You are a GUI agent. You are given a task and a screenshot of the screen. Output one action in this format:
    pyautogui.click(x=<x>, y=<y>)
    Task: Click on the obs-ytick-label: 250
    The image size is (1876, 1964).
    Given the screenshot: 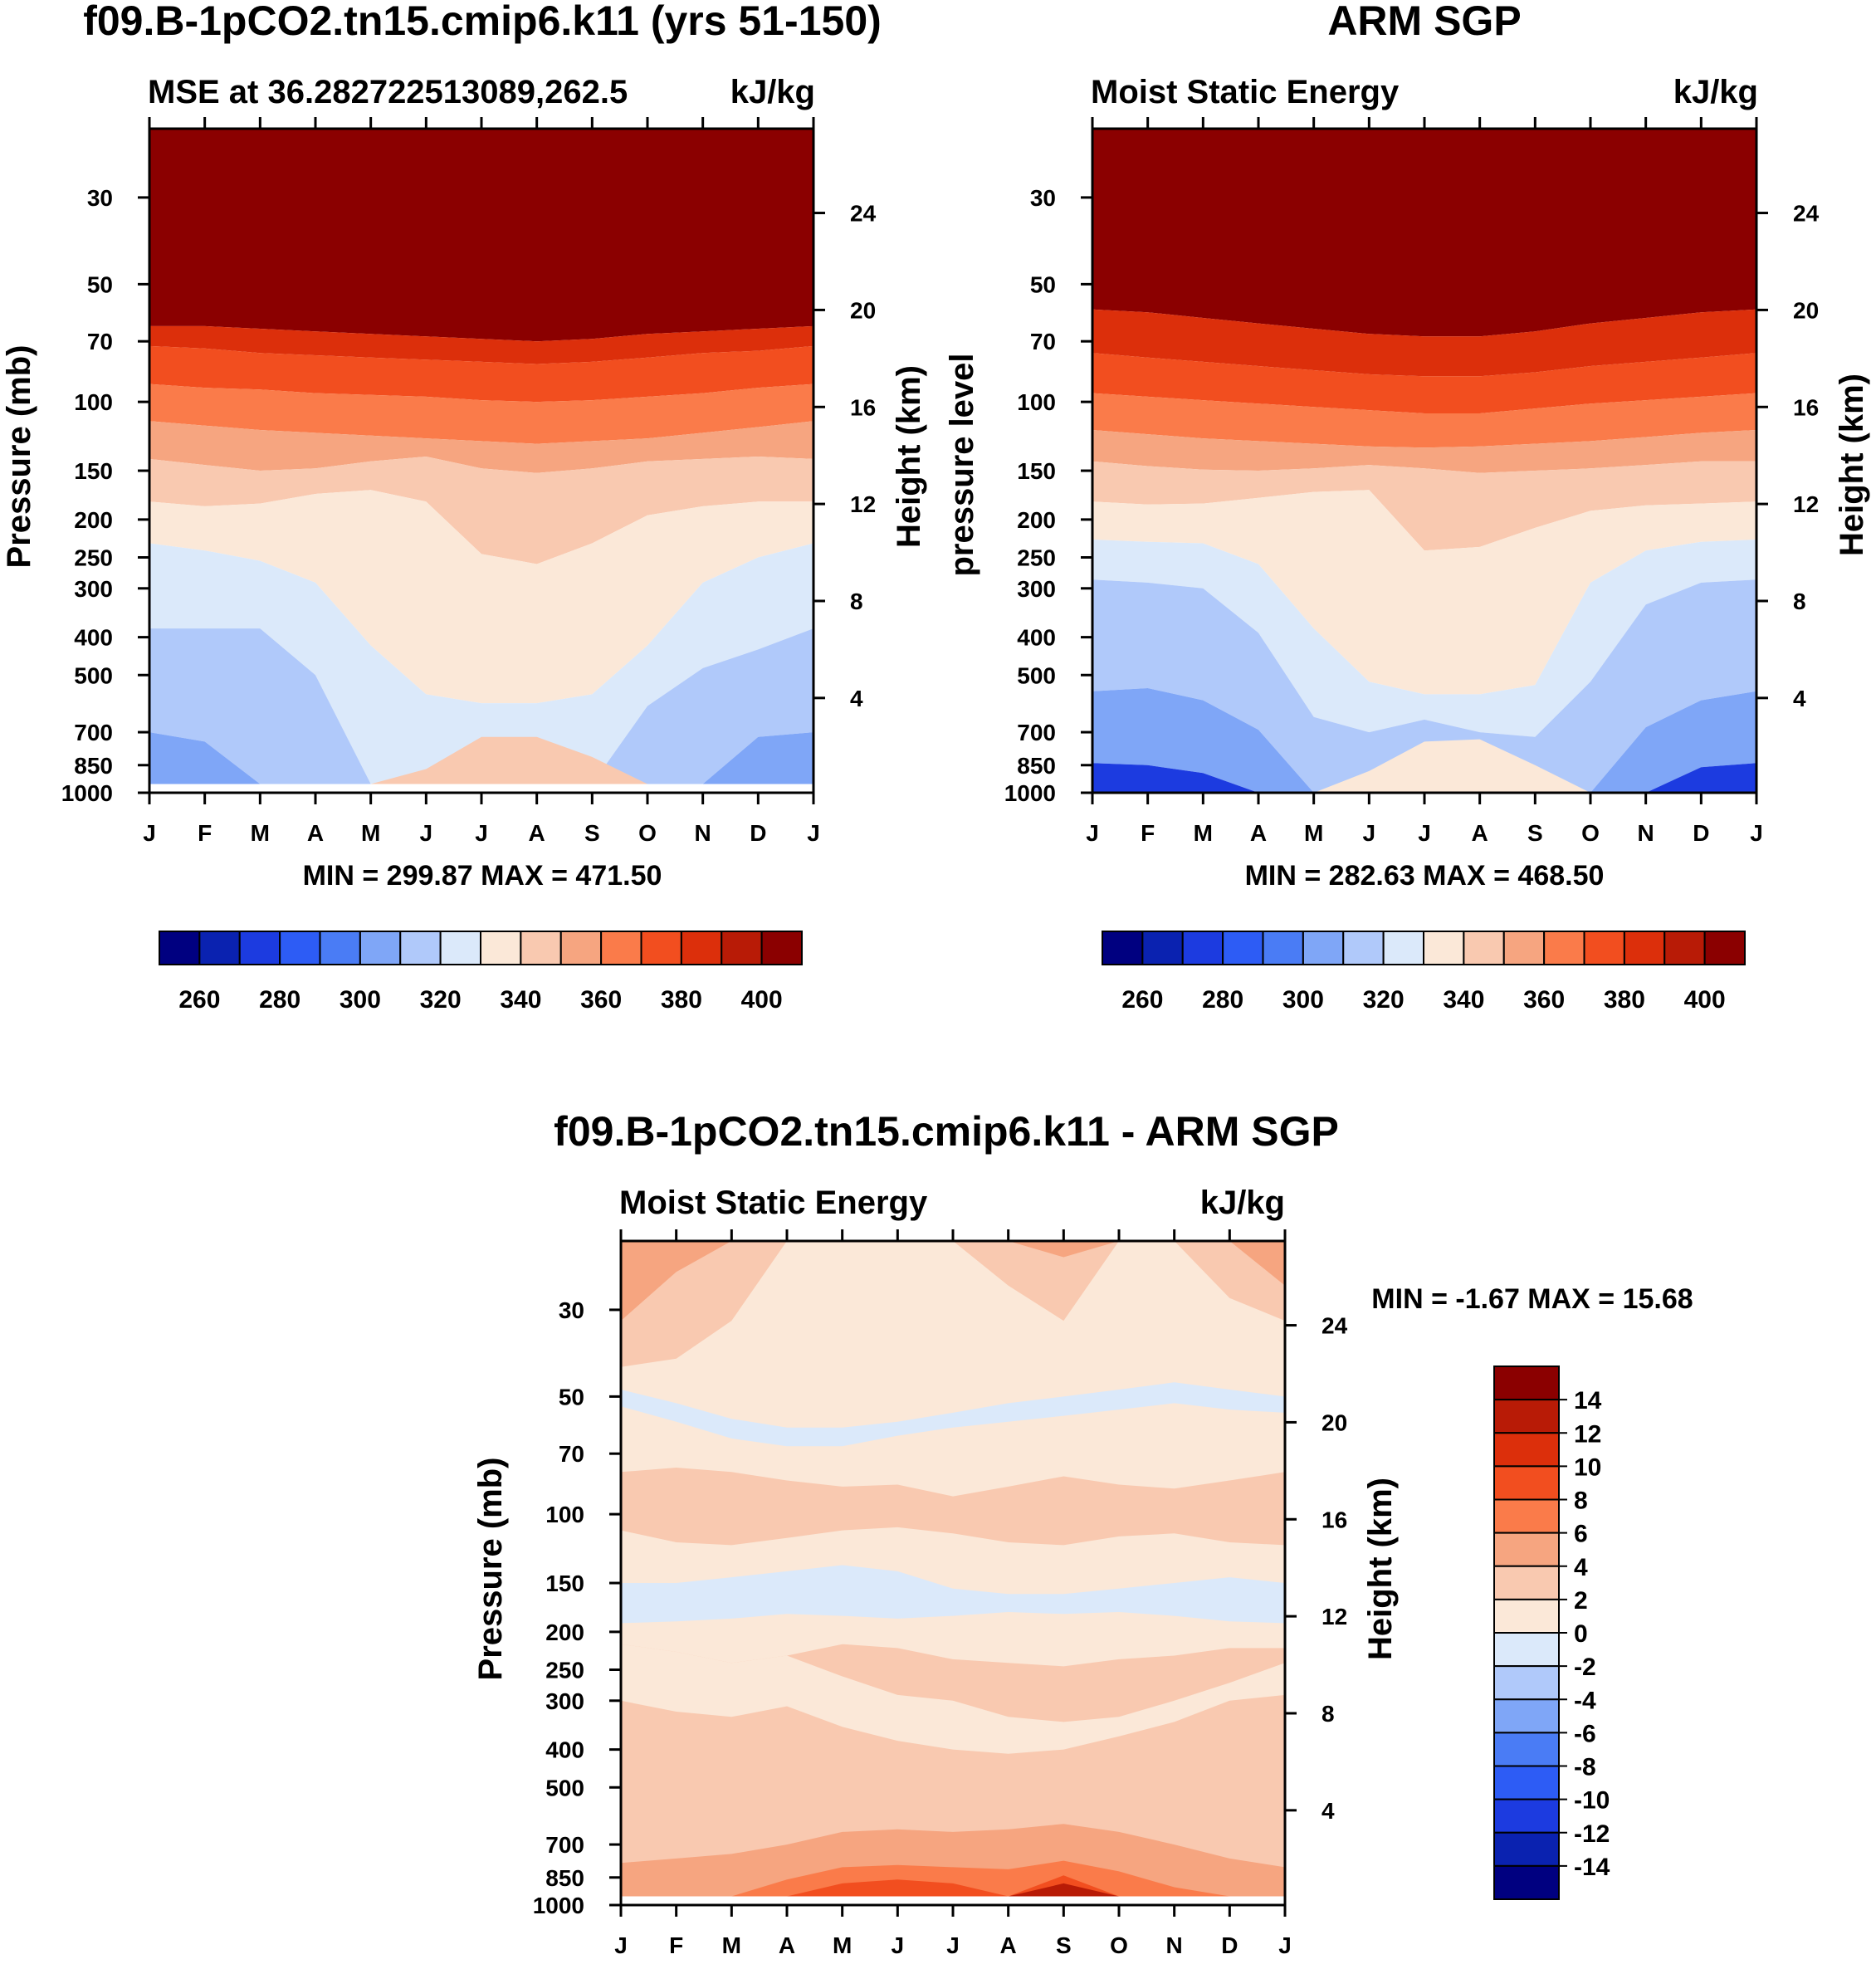 What is the action you would take?
    pyautogui.click(x=1036, y=558)
    